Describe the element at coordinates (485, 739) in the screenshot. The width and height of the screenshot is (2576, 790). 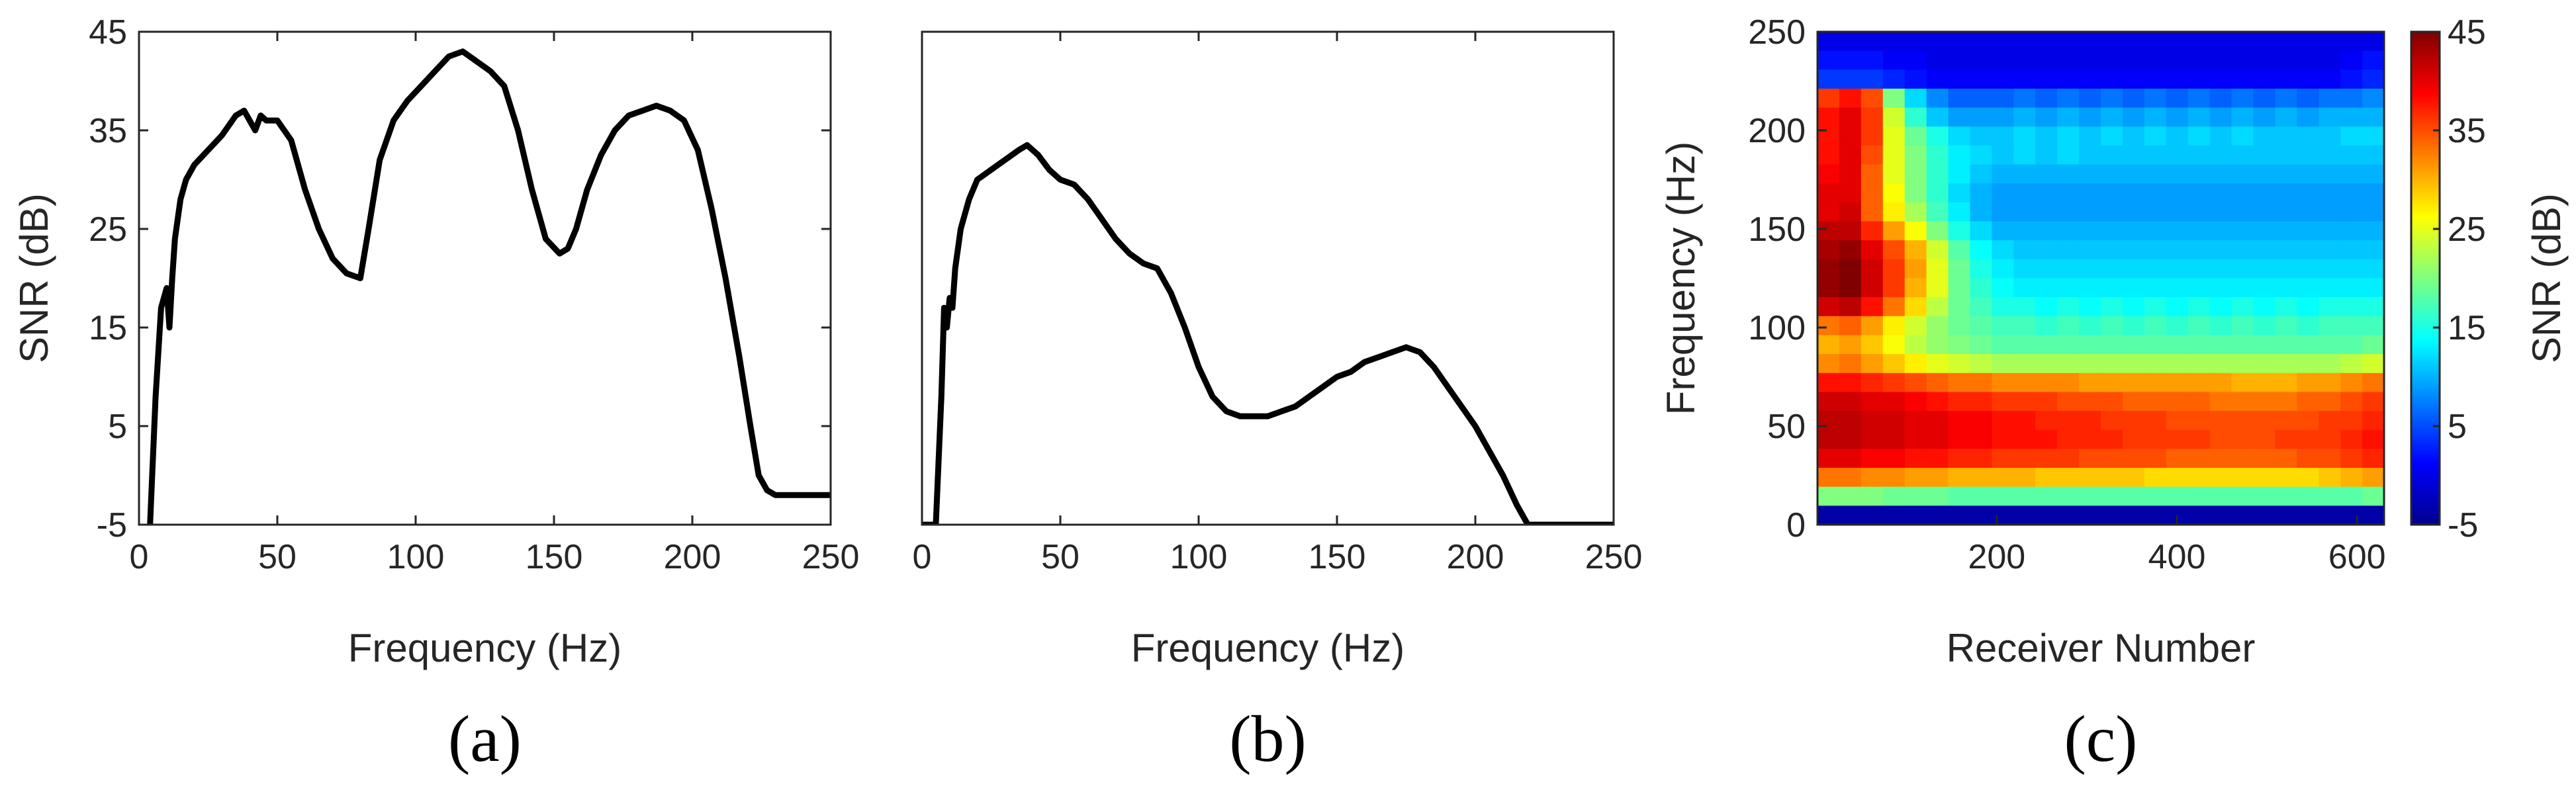
I see `panel-caption-a: (a)` at that location.